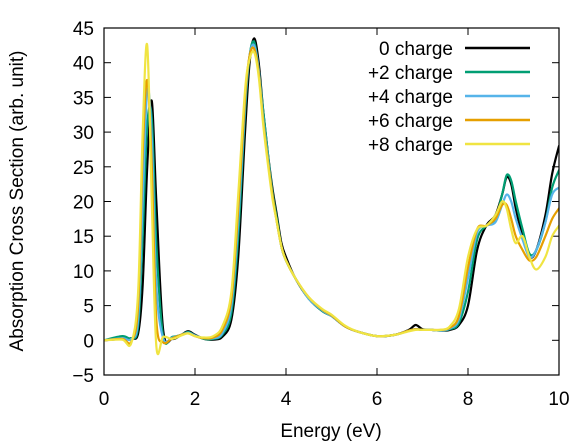 The width and height of the screenshot is (577, 448). What do you see at coordinates (83, 29) in the screenshot?
I see `y-tick-label: 45` at bounding box center [83, 29].